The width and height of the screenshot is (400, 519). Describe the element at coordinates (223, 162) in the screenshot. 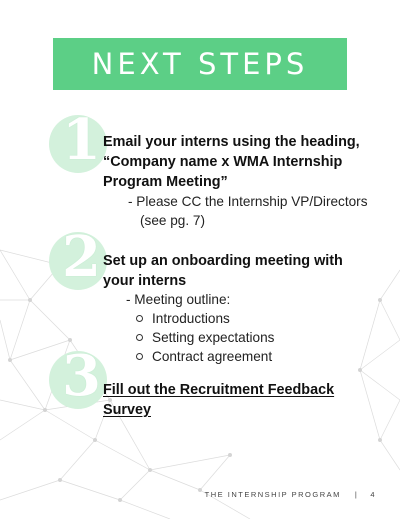

I see `step-heading-line: “Company name x WMA Internship` at that location.